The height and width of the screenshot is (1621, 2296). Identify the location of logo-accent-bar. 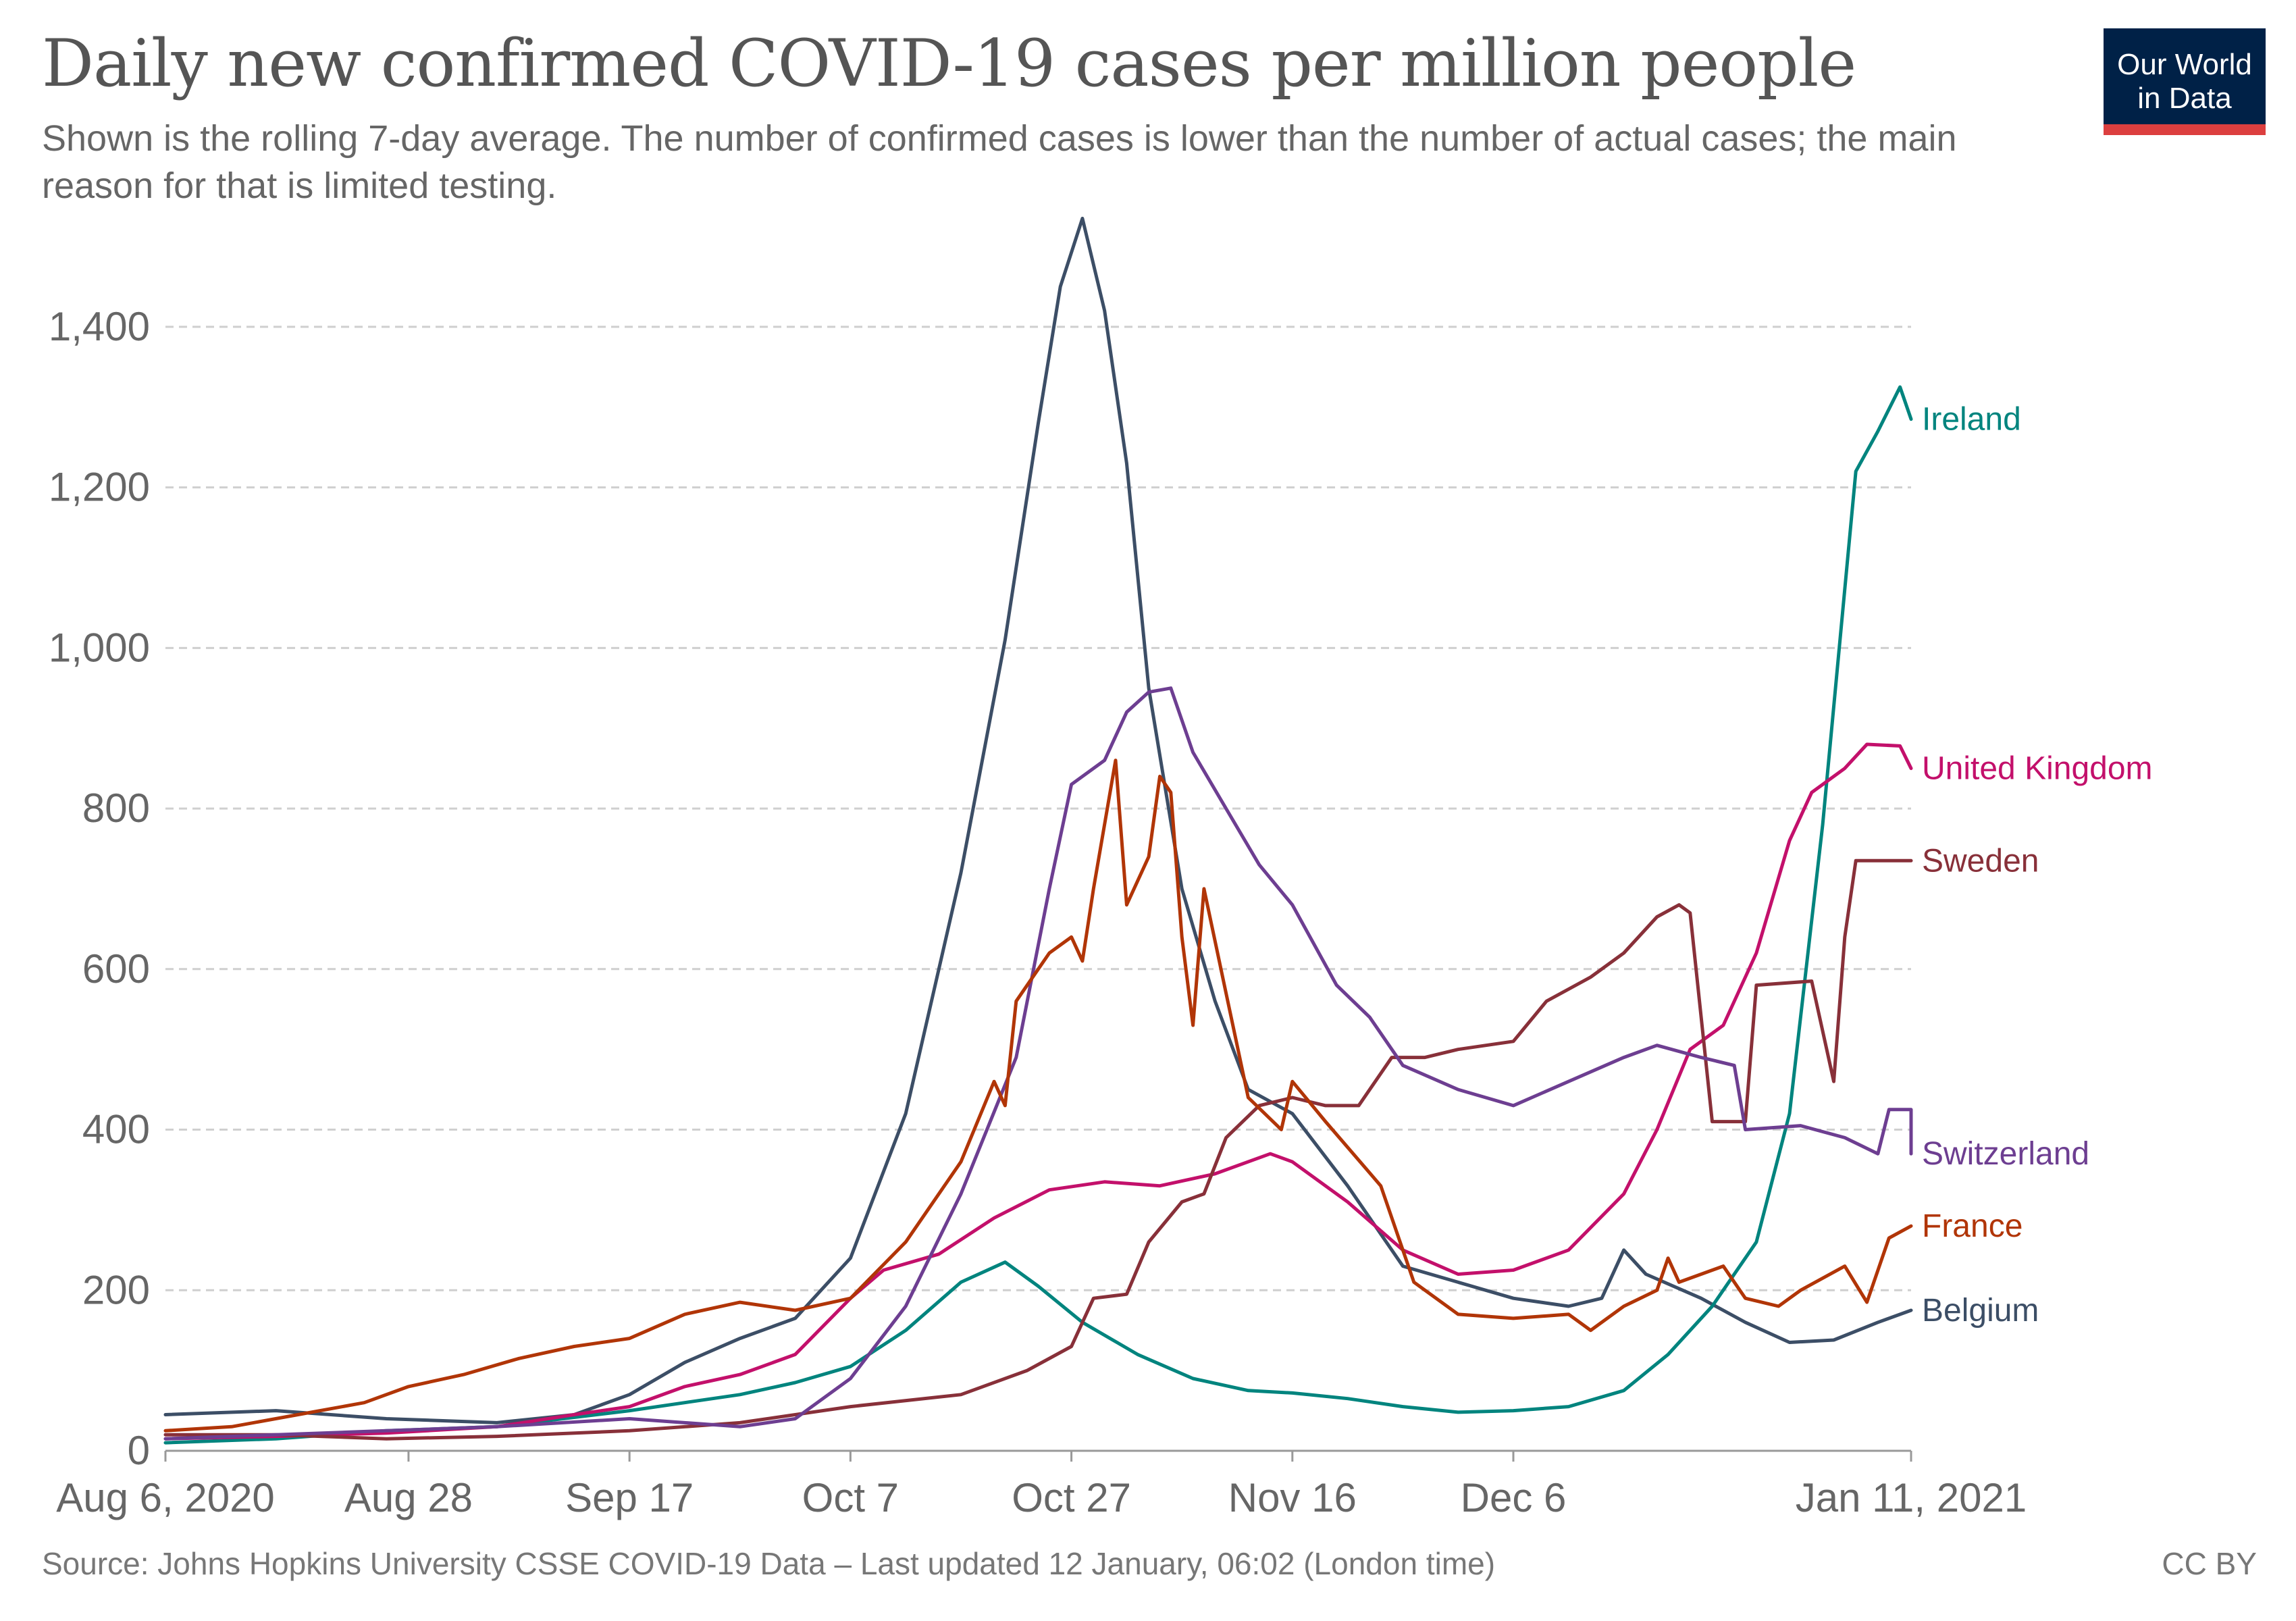
(2185, 129).